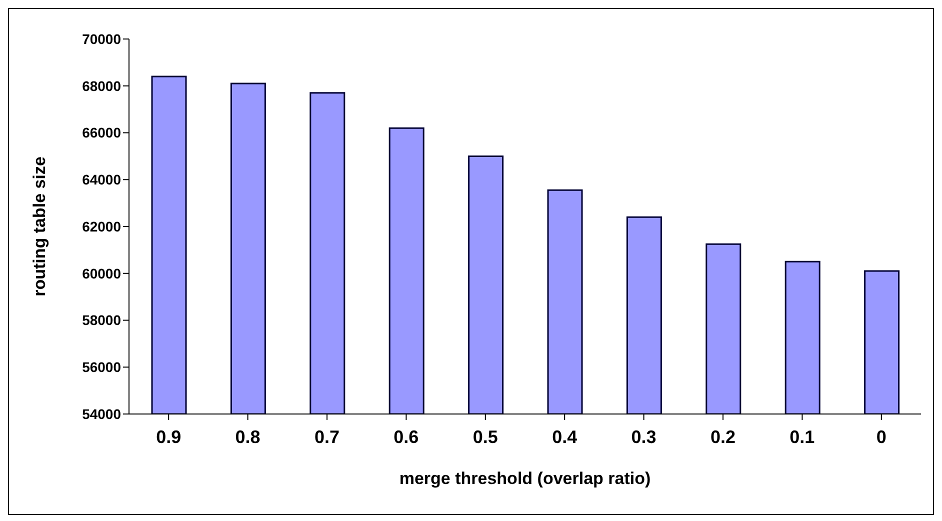  Describe the element at coordinates (723, 436) in the screenshot. I see `x-tick-label: 0.2` at that location.